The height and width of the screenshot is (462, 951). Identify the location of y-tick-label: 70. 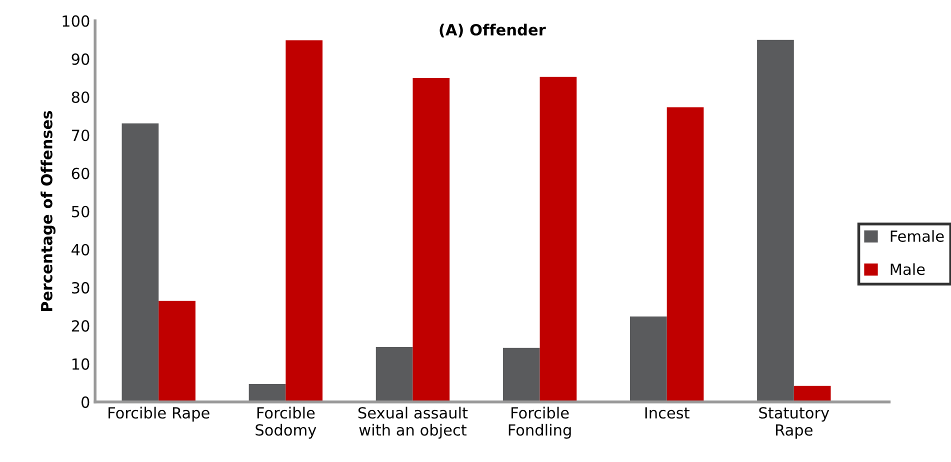
(81, 136).